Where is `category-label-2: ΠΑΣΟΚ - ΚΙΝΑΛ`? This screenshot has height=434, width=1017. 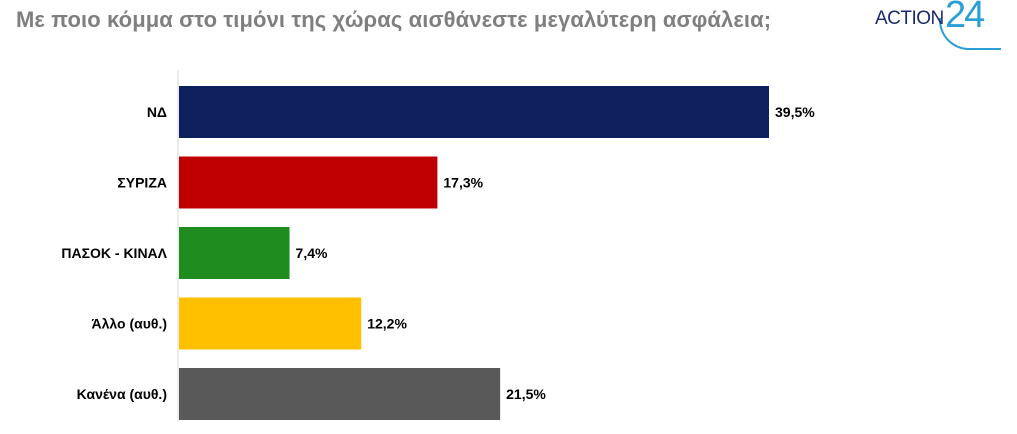
category-label-2: ΠΑΣΟΚ - ΚΙΝΑΛ is located at coordinates (114, 253).